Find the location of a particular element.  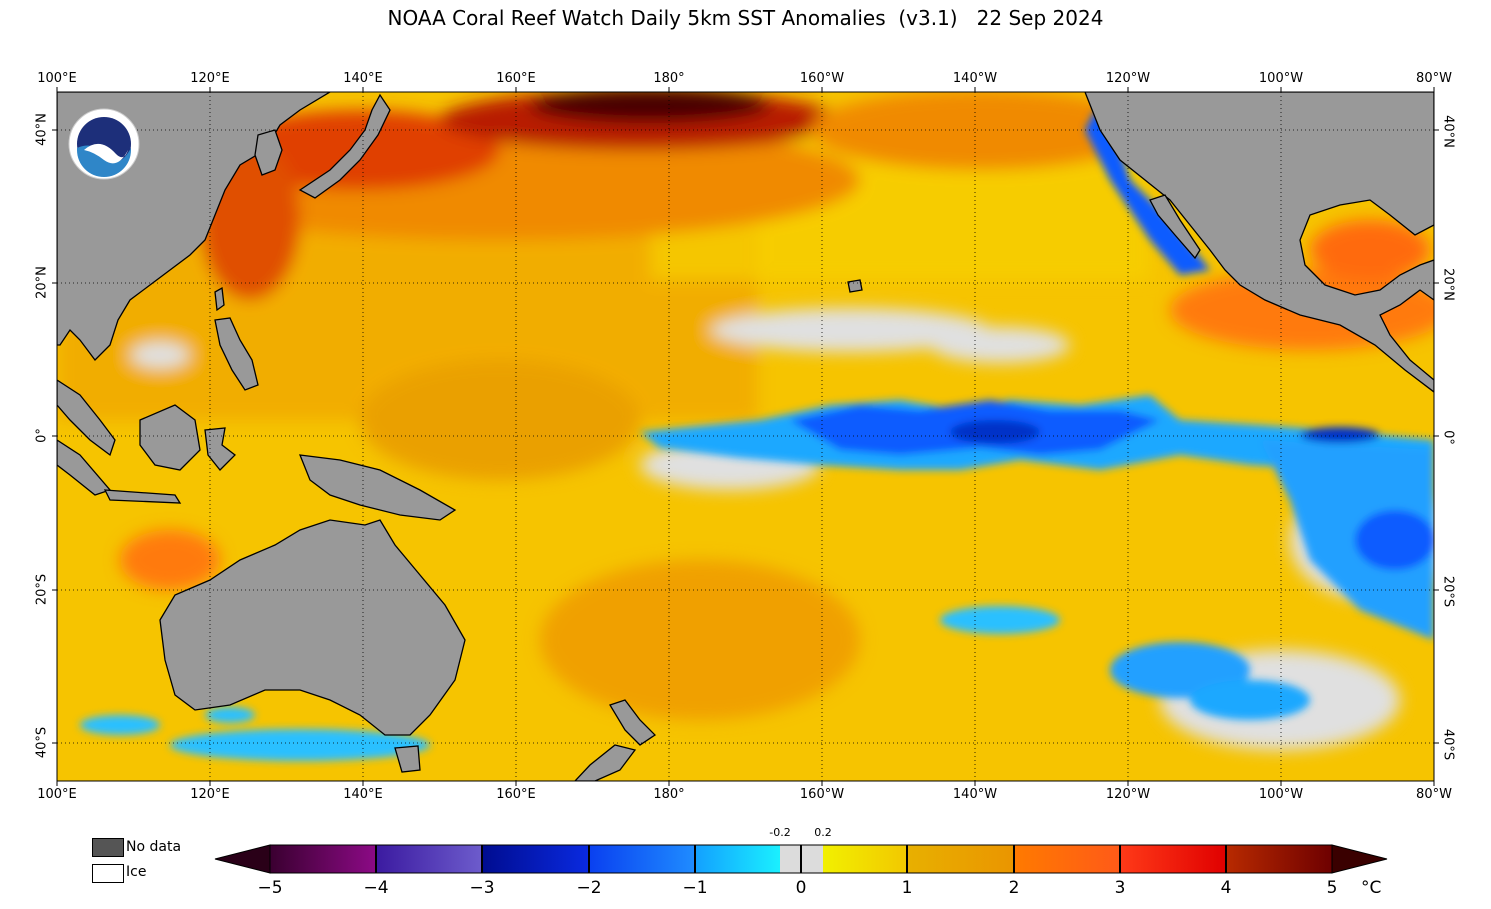

baja-california is located at coordinates (1175, 227).